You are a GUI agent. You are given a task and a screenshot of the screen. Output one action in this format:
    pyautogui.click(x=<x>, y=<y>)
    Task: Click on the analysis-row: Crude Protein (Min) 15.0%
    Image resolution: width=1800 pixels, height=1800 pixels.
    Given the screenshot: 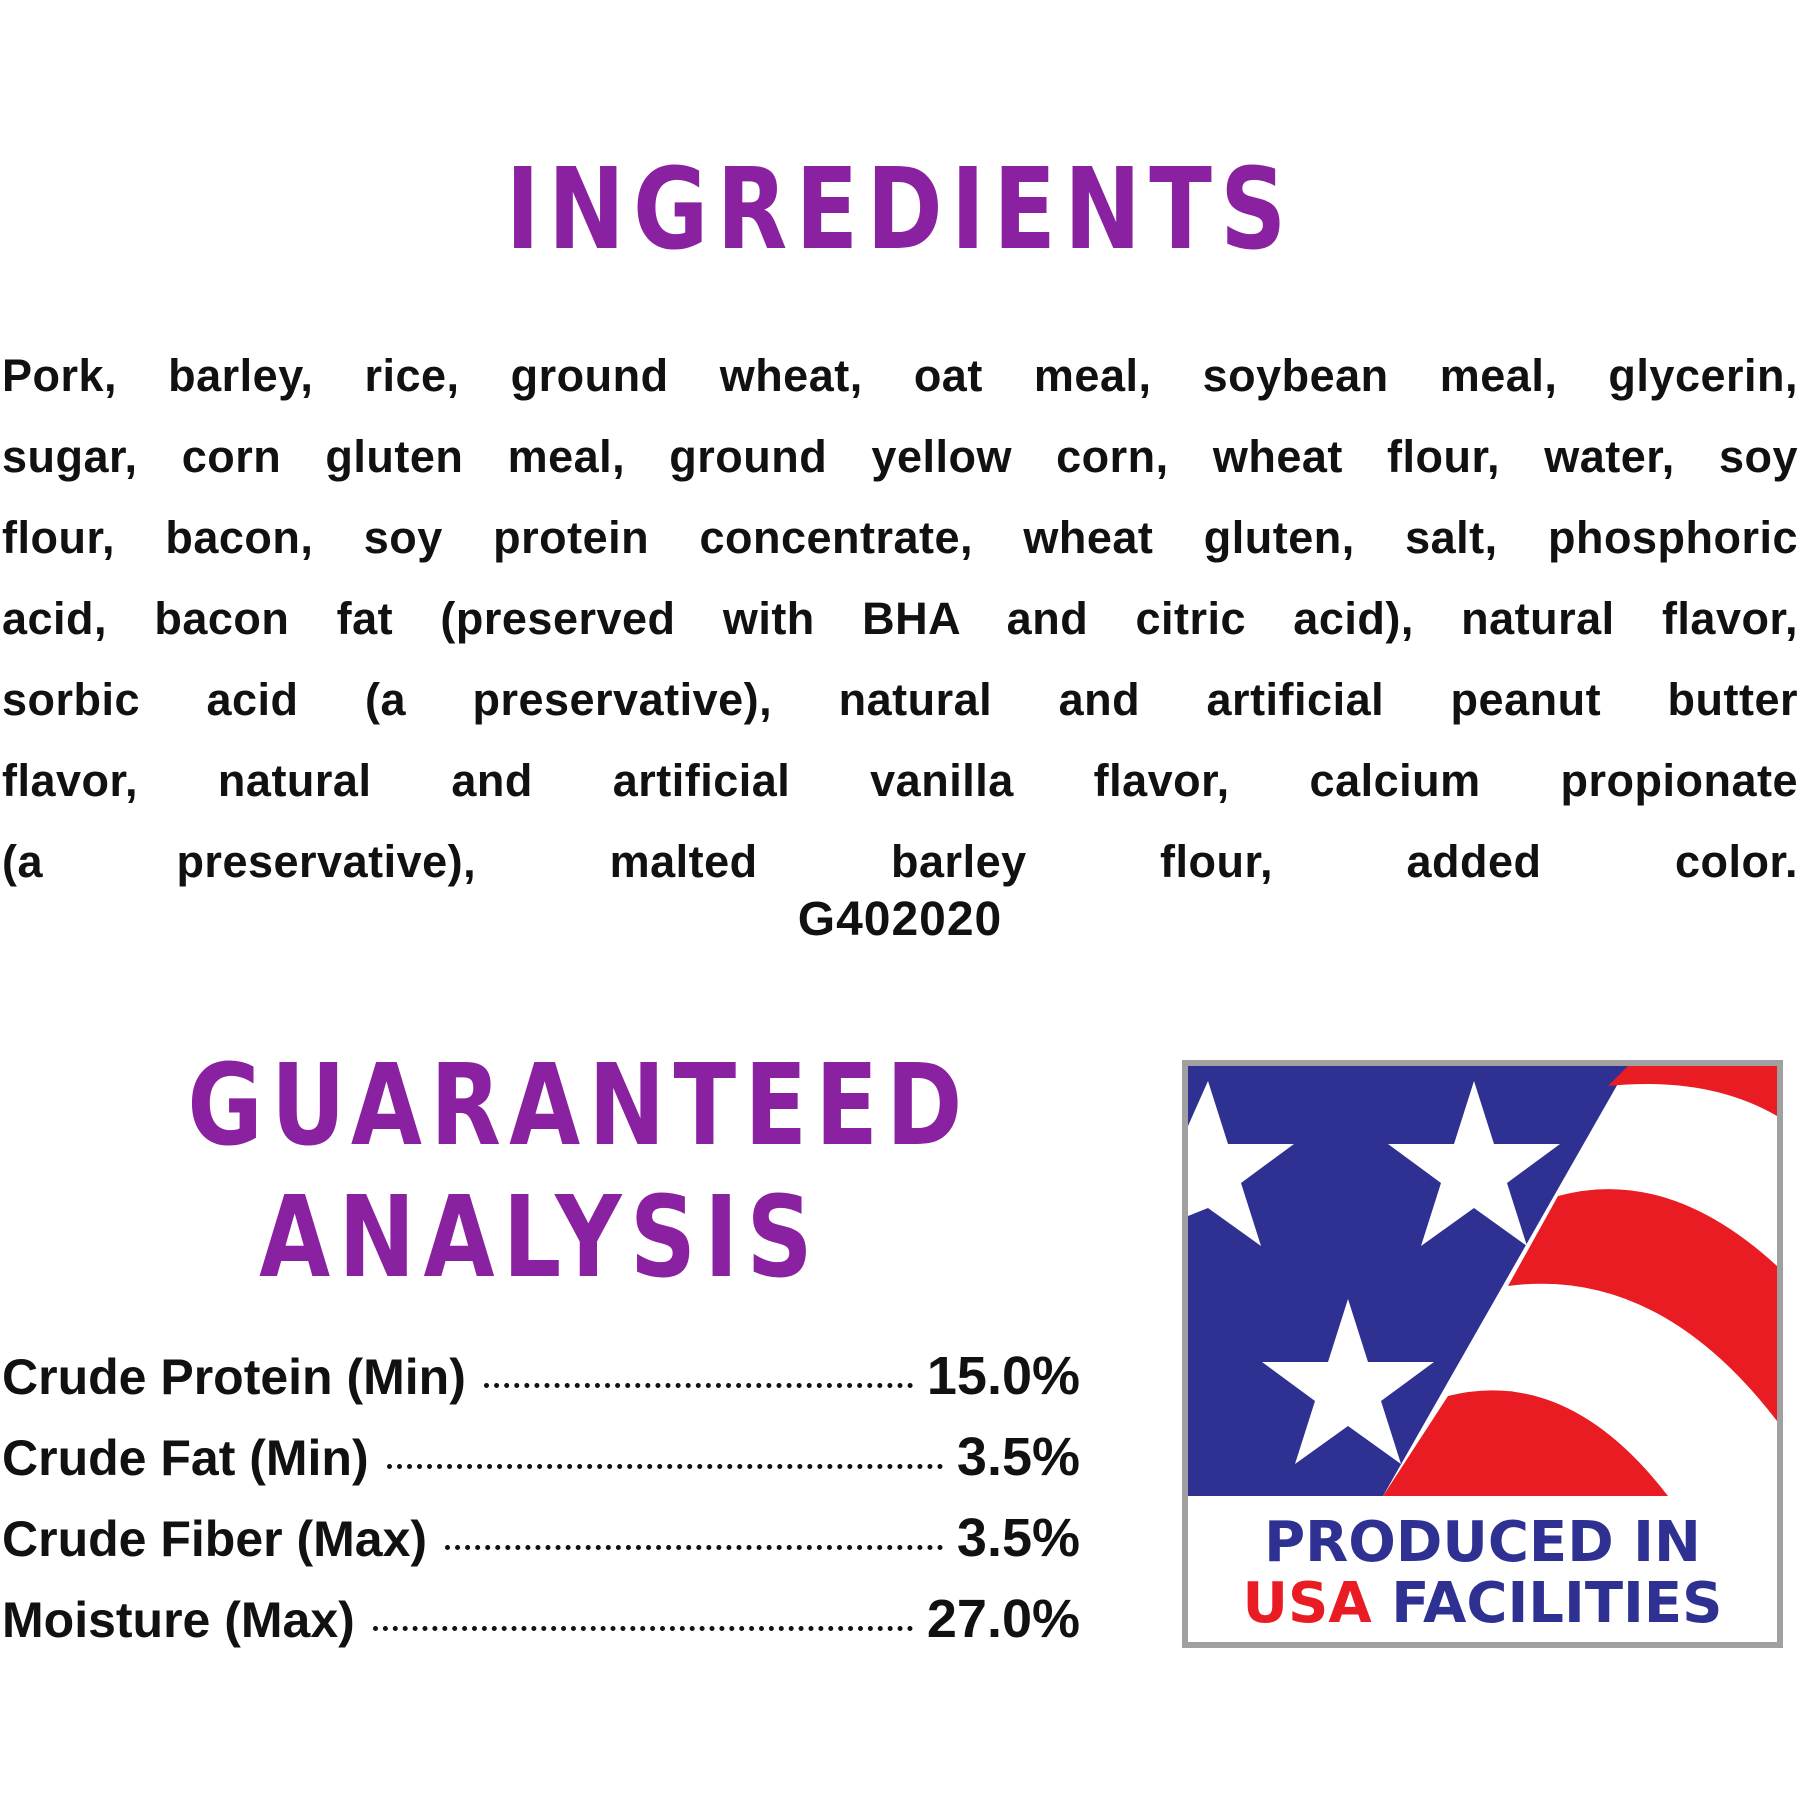 What is the action you would take?
    pyautogui.click(x=541, y=1385)
    